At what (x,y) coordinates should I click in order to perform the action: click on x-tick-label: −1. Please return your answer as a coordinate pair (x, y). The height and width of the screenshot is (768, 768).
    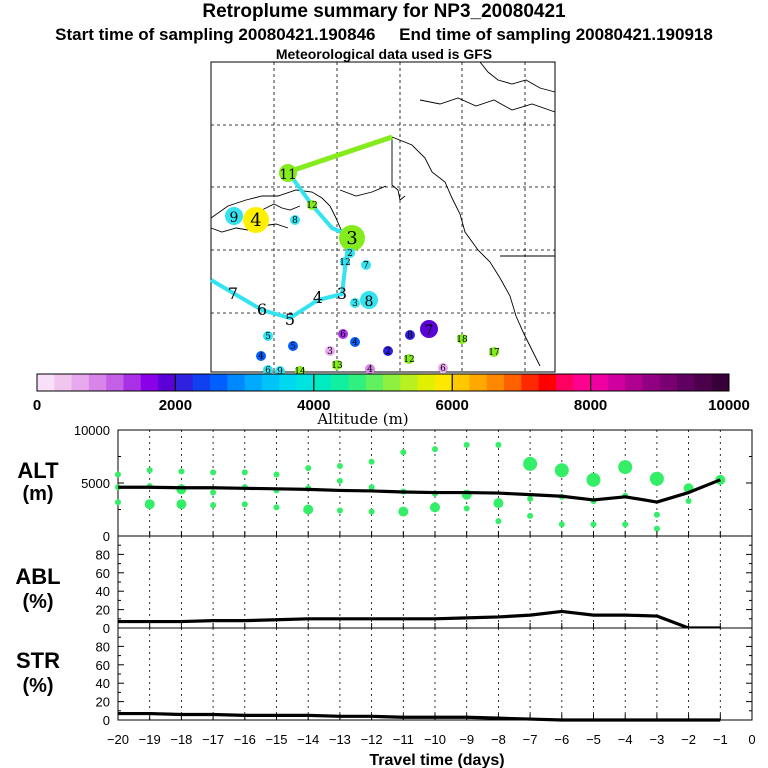
    Looking at the image, I should click on (720, 739).